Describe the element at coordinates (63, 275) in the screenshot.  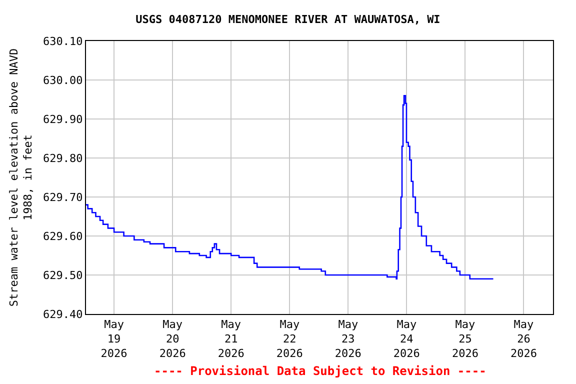
I see `y-tick-label: 629.50` at that location.